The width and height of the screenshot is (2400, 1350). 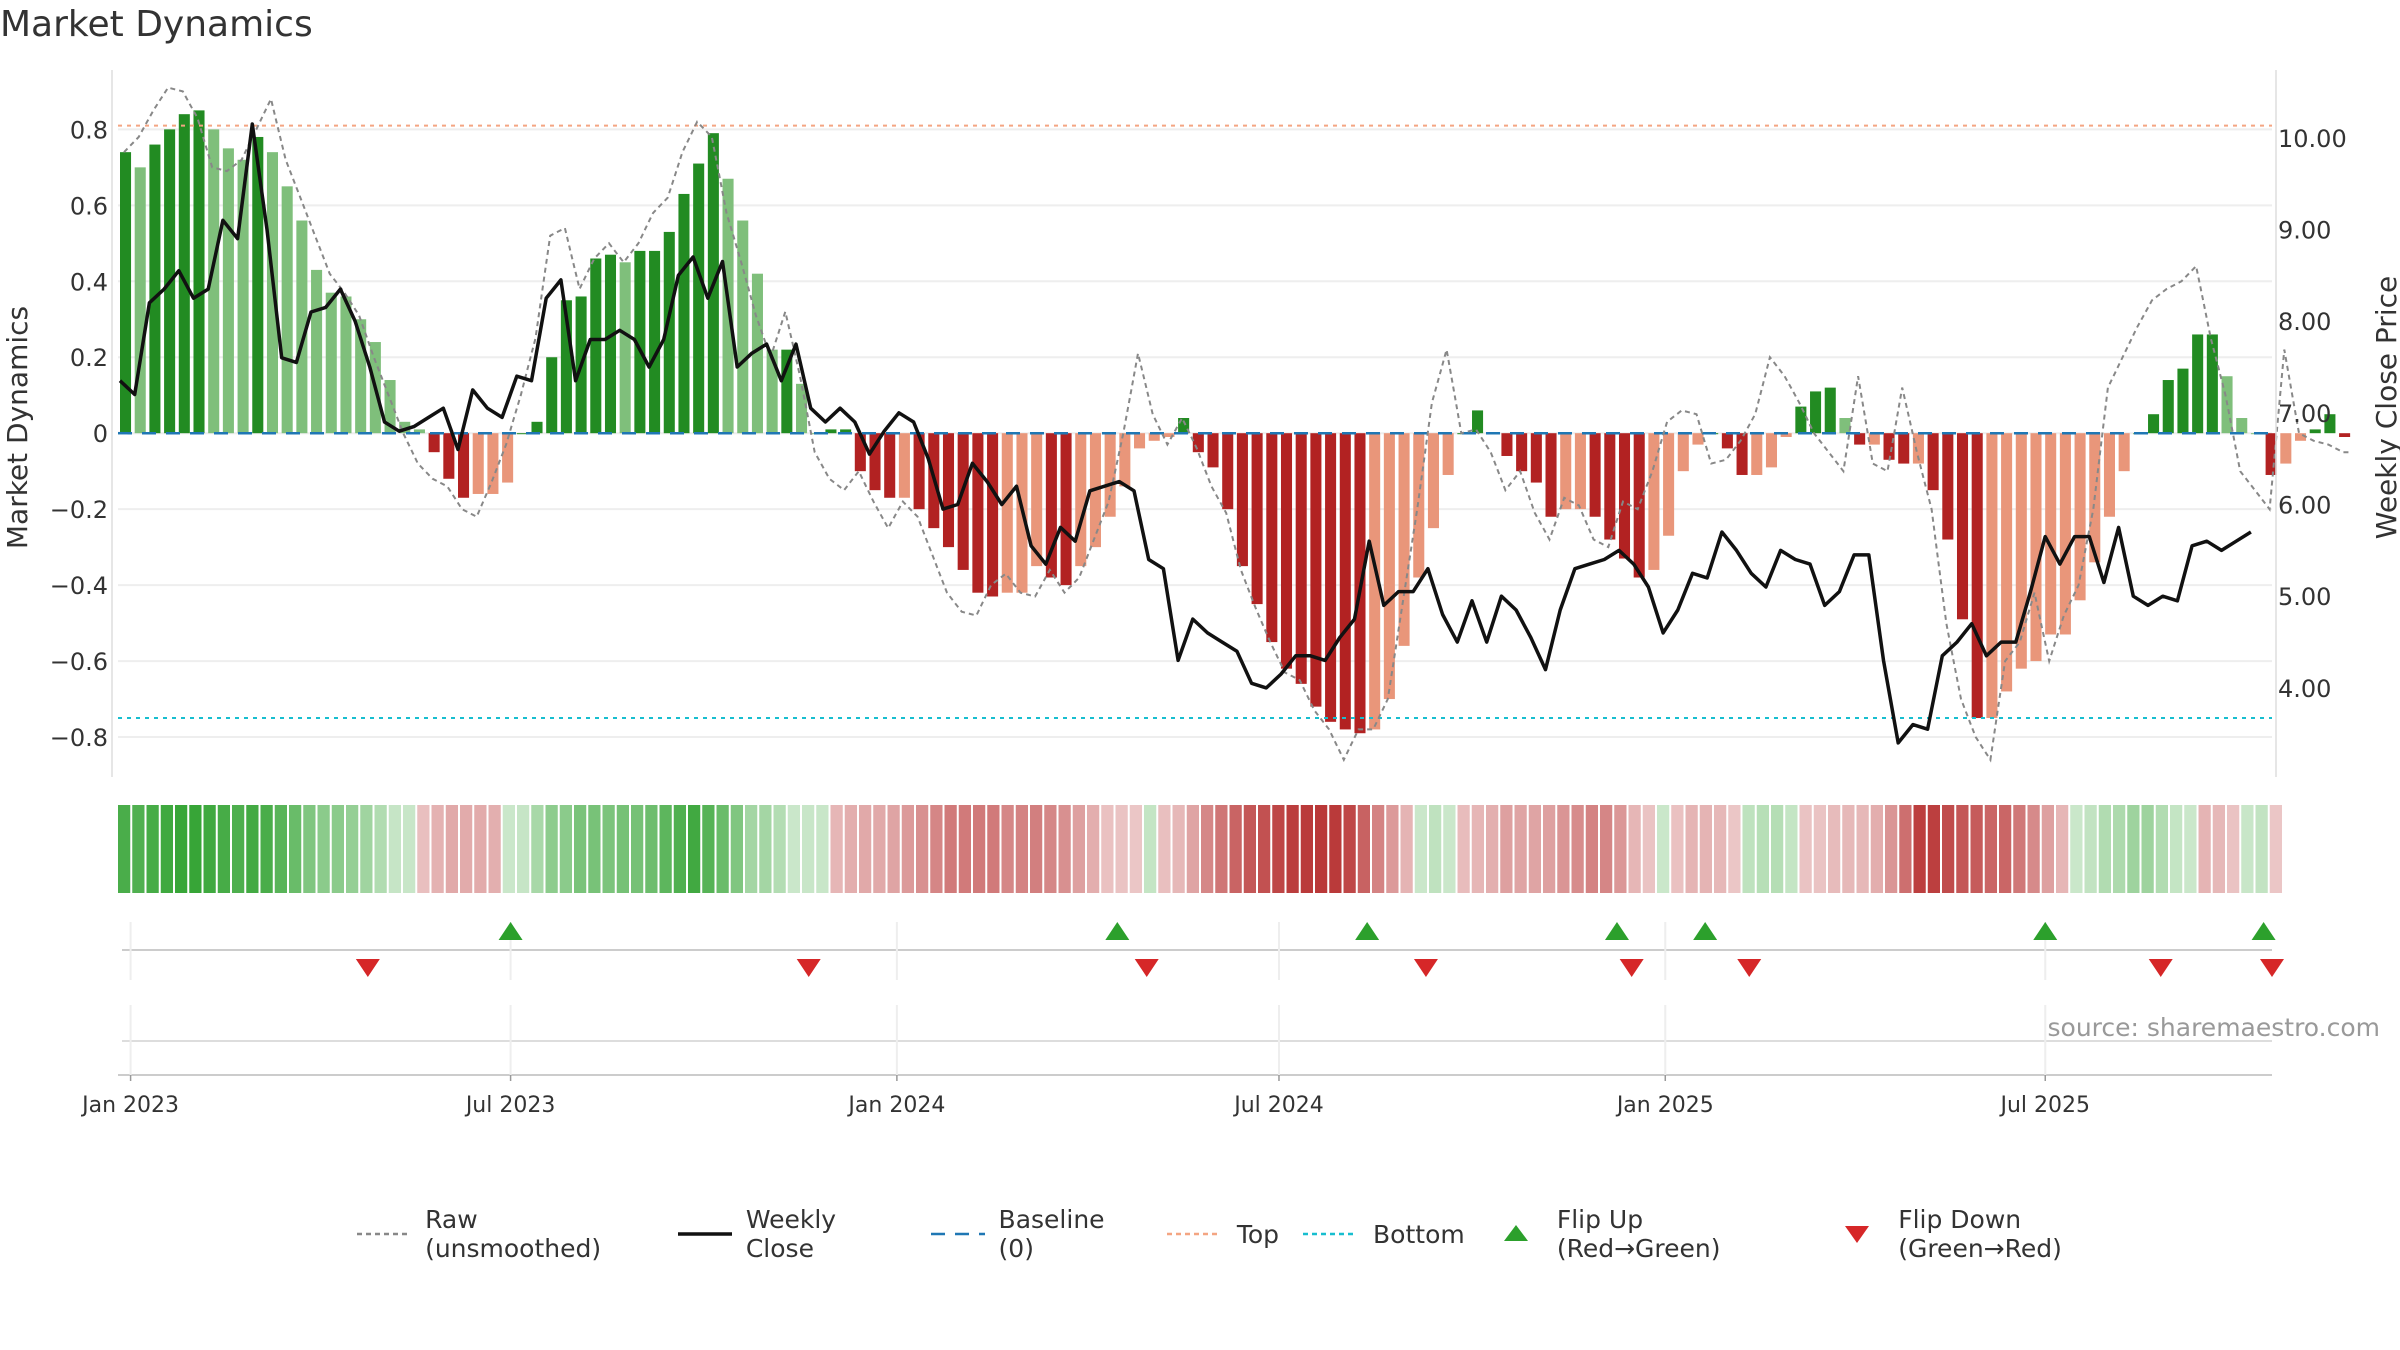 I want to click on y-tick-label: 0, so click(x=100, y=434).